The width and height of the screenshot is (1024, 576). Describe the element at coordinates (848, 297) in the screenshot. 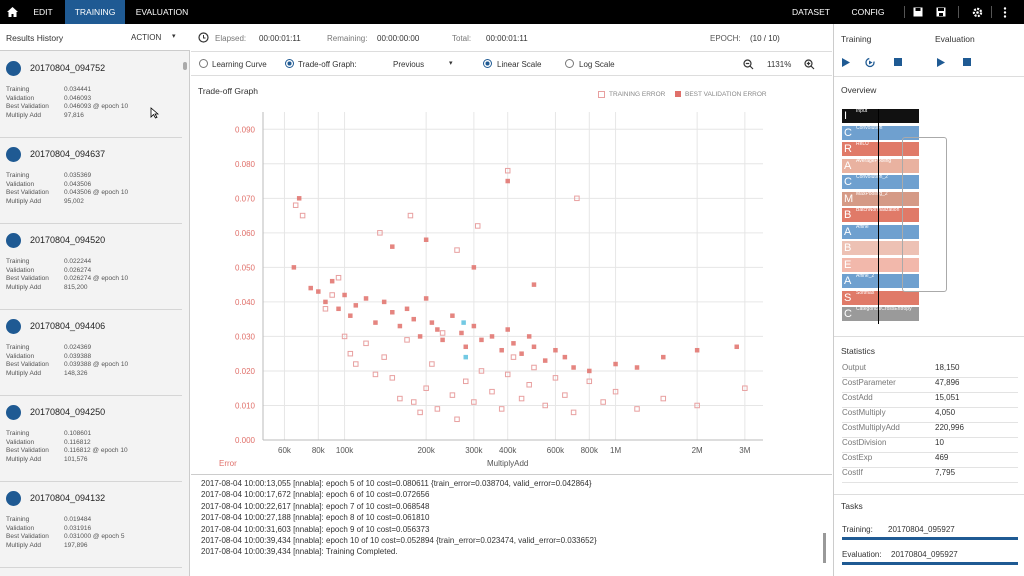

I see `layer-letter: S` at that location.